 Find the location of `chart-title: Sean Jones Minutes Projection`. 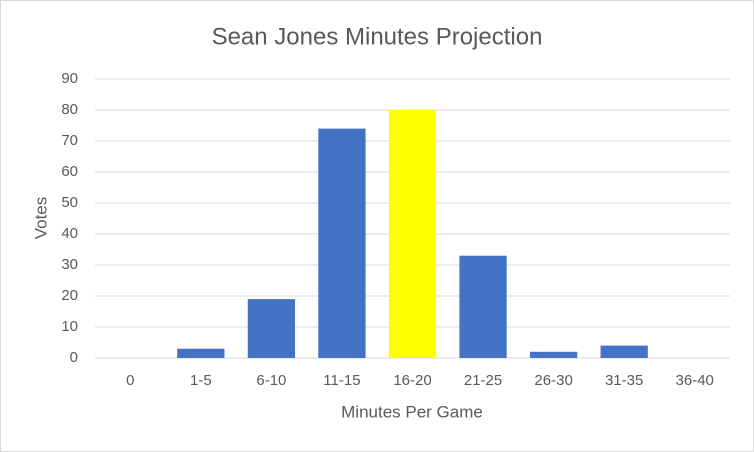

chart-title: Sean Jones Minutes Projection is located at coordinates (377, 36).